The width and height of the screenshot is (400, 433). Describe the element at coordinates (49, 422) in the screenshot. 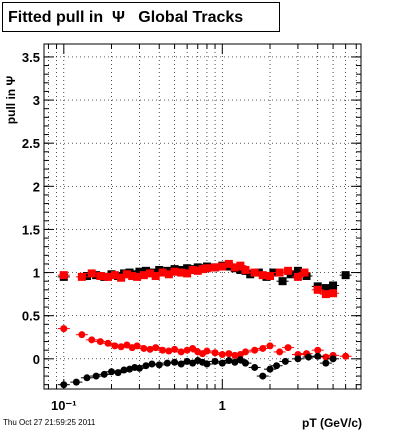

I see `timestamp: Thu Oct 27 21:59:25 2011` at that location.